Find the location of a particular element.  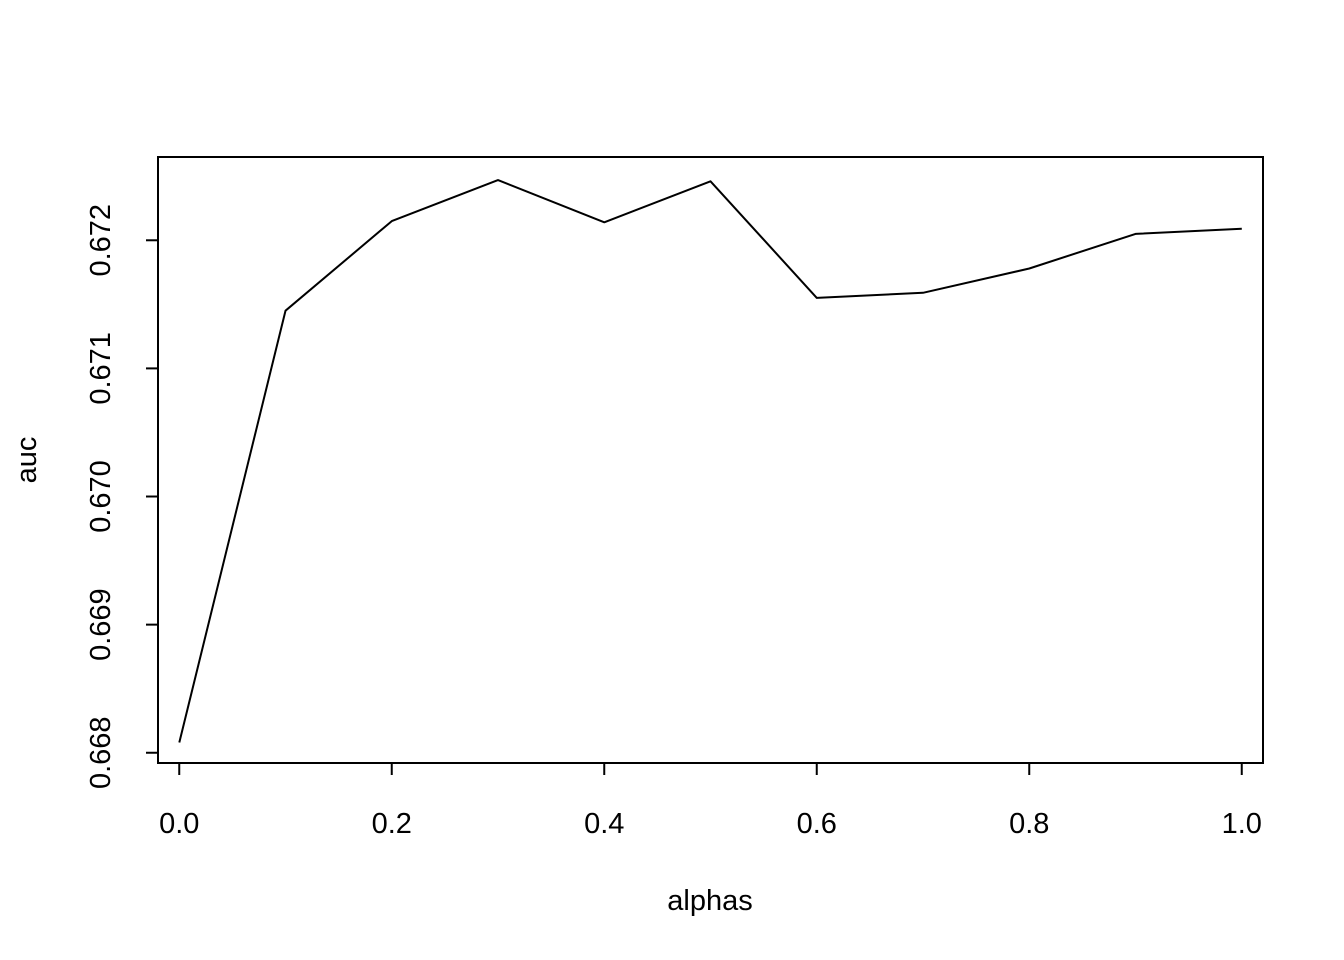

y-tick-label: 0.669 is located at coordinates (101, 624).